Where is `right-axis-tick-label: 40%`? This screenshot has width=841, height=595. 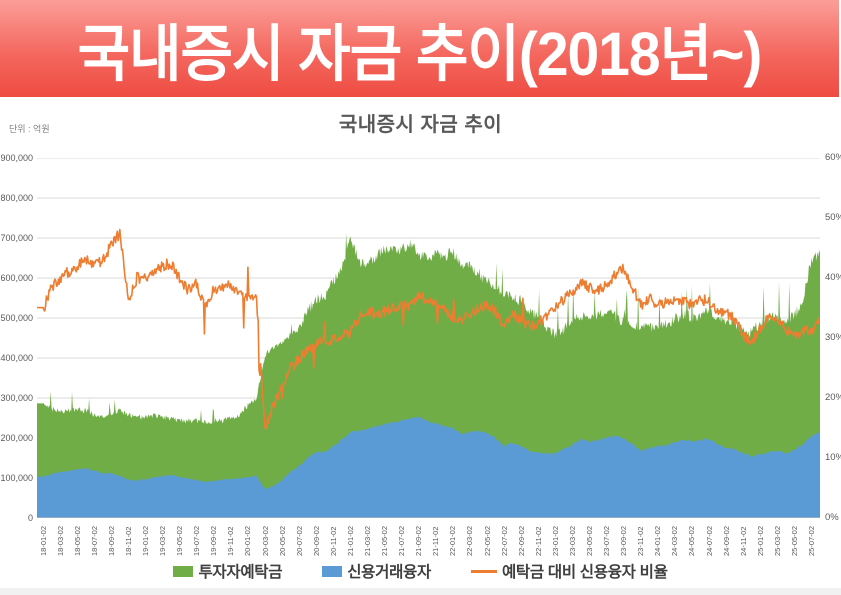
right-axis-tick-label: 40% is located at coordinates (833, 277).